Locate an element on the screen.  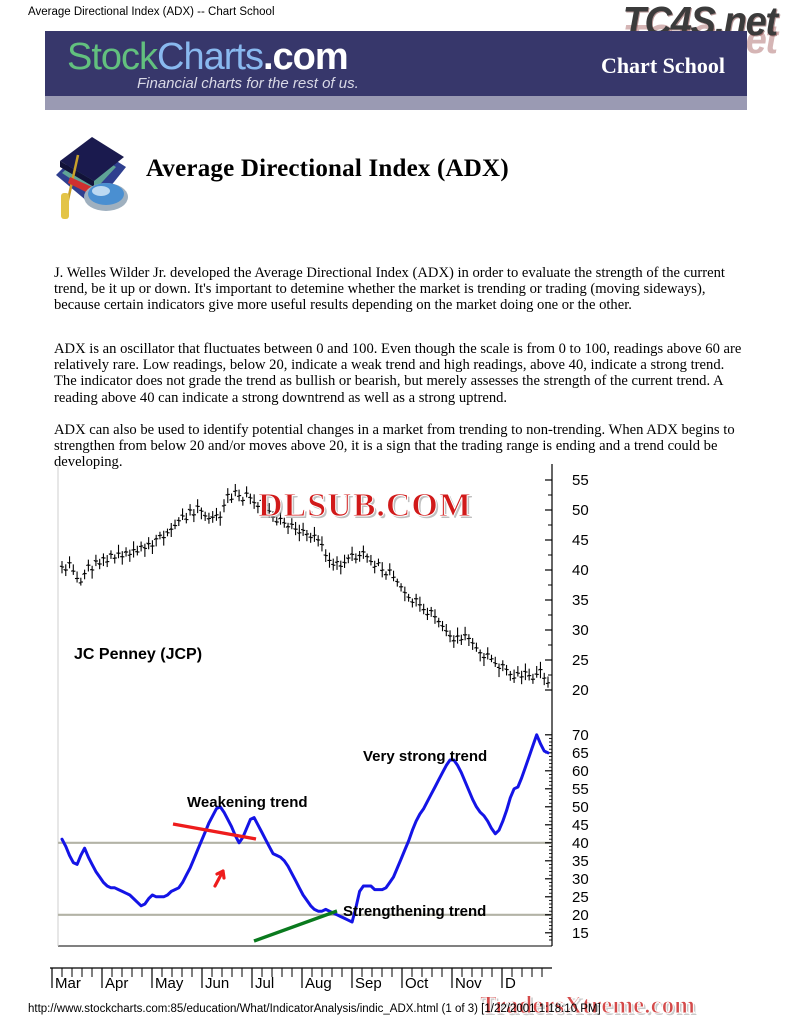
adx-axis-tick: 65 is located at coordinates (580, 753).